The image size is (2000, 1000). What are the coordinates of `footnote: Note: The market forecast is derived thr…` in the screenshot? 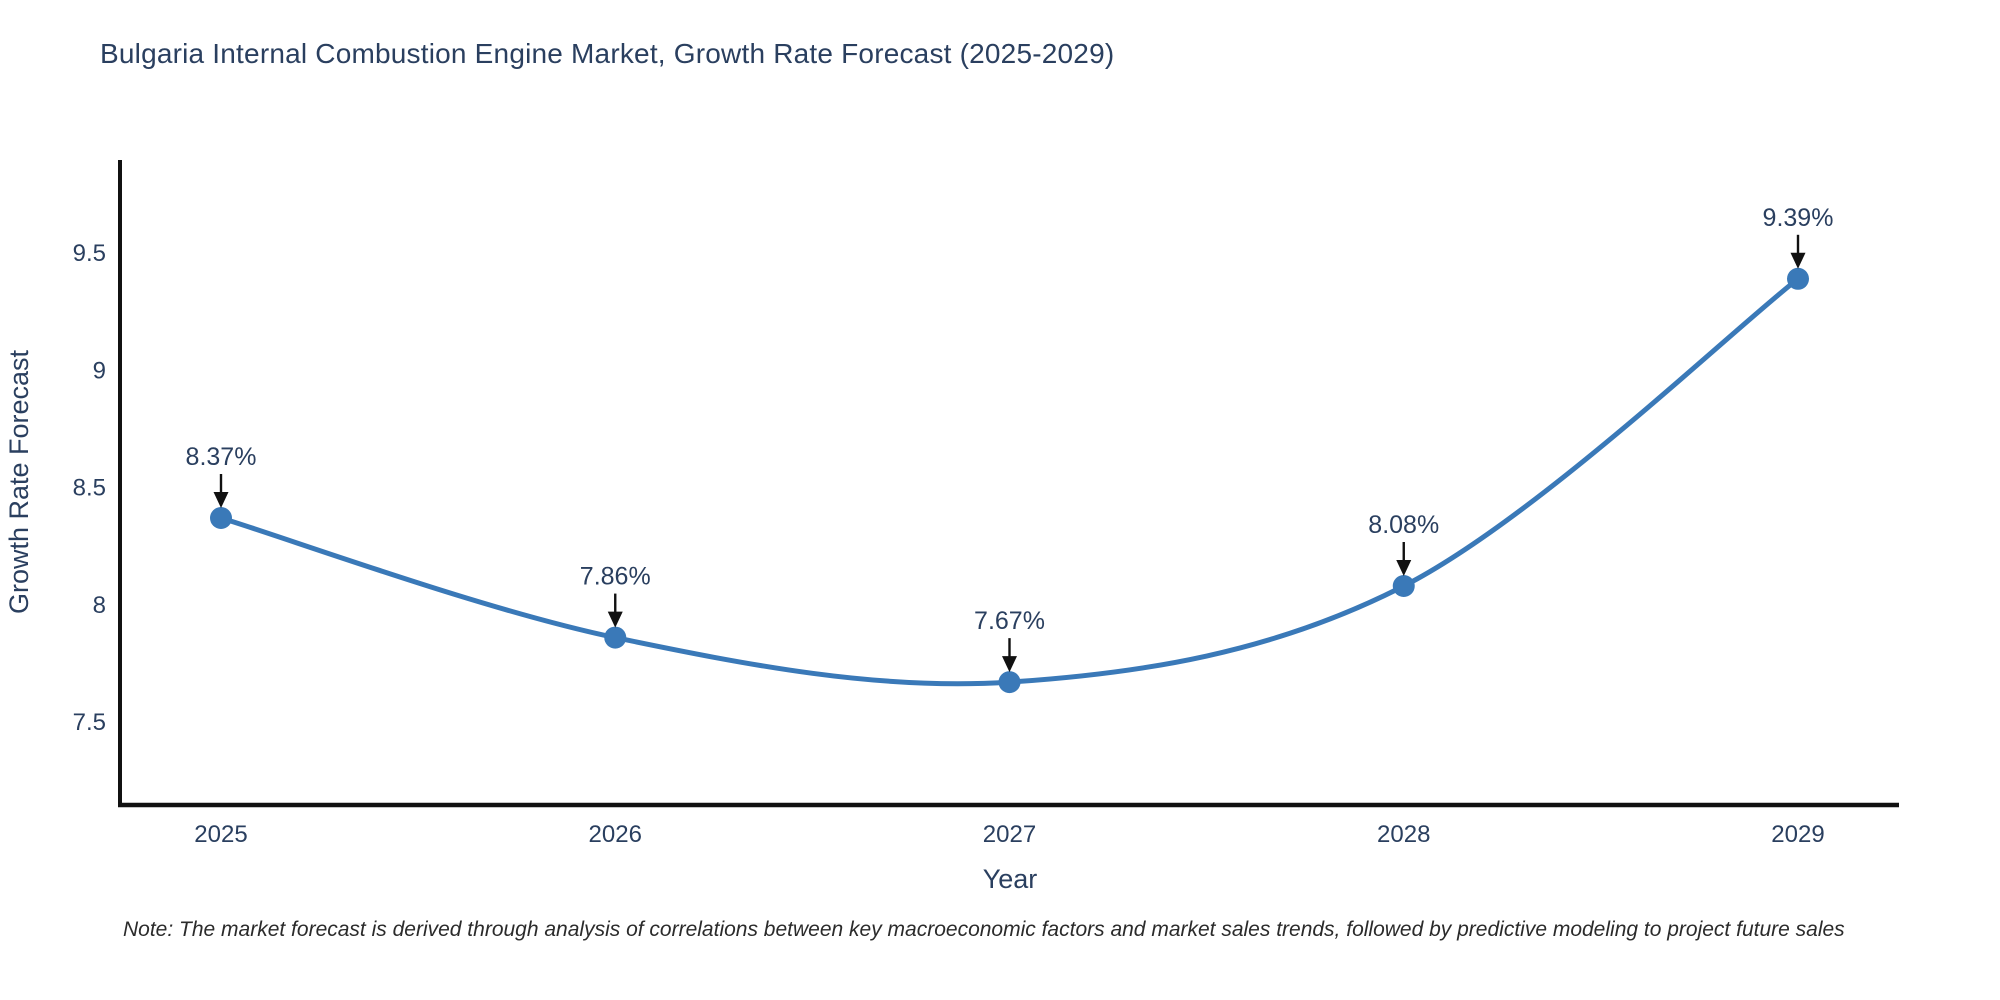 It's located at (984, 929).